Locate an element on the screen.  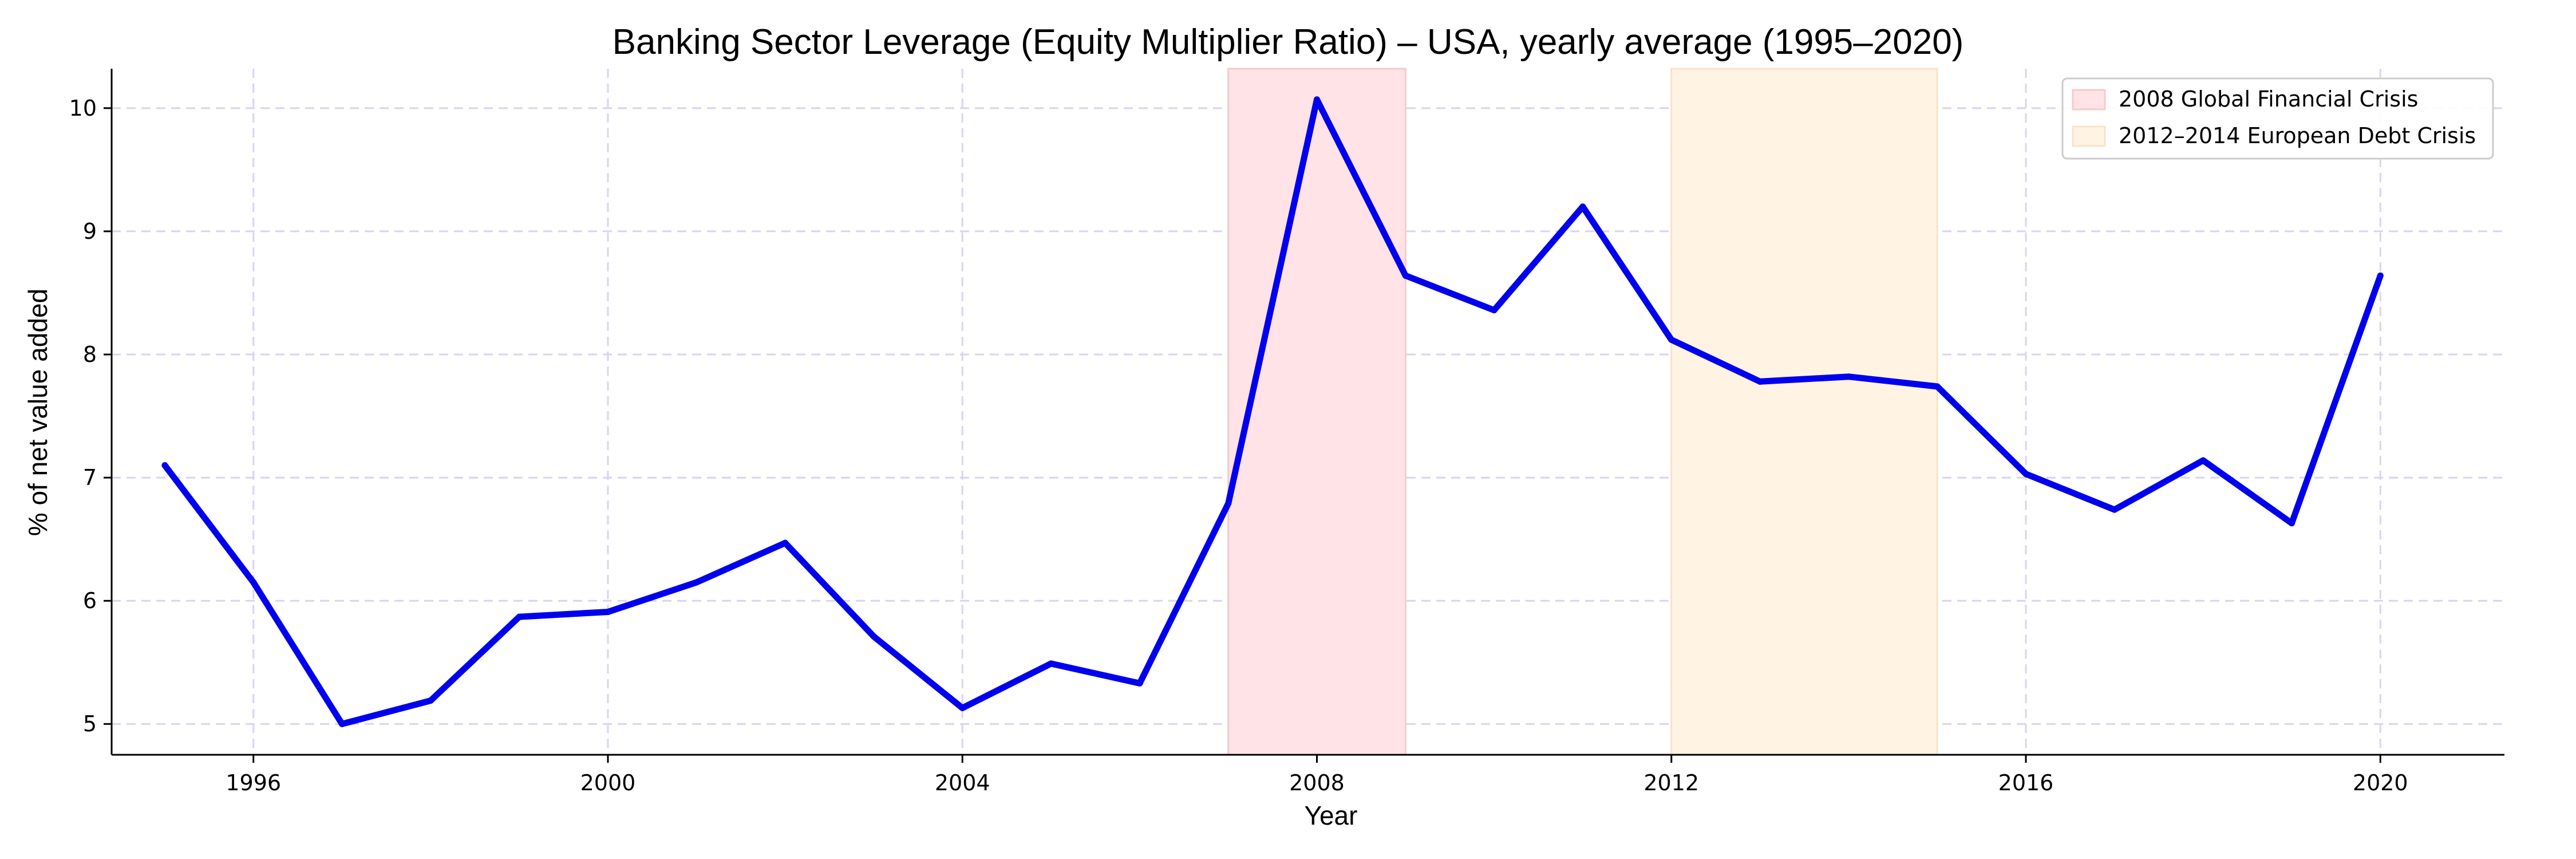
y-tick-label: 9 is located at coordinates (90, 231).